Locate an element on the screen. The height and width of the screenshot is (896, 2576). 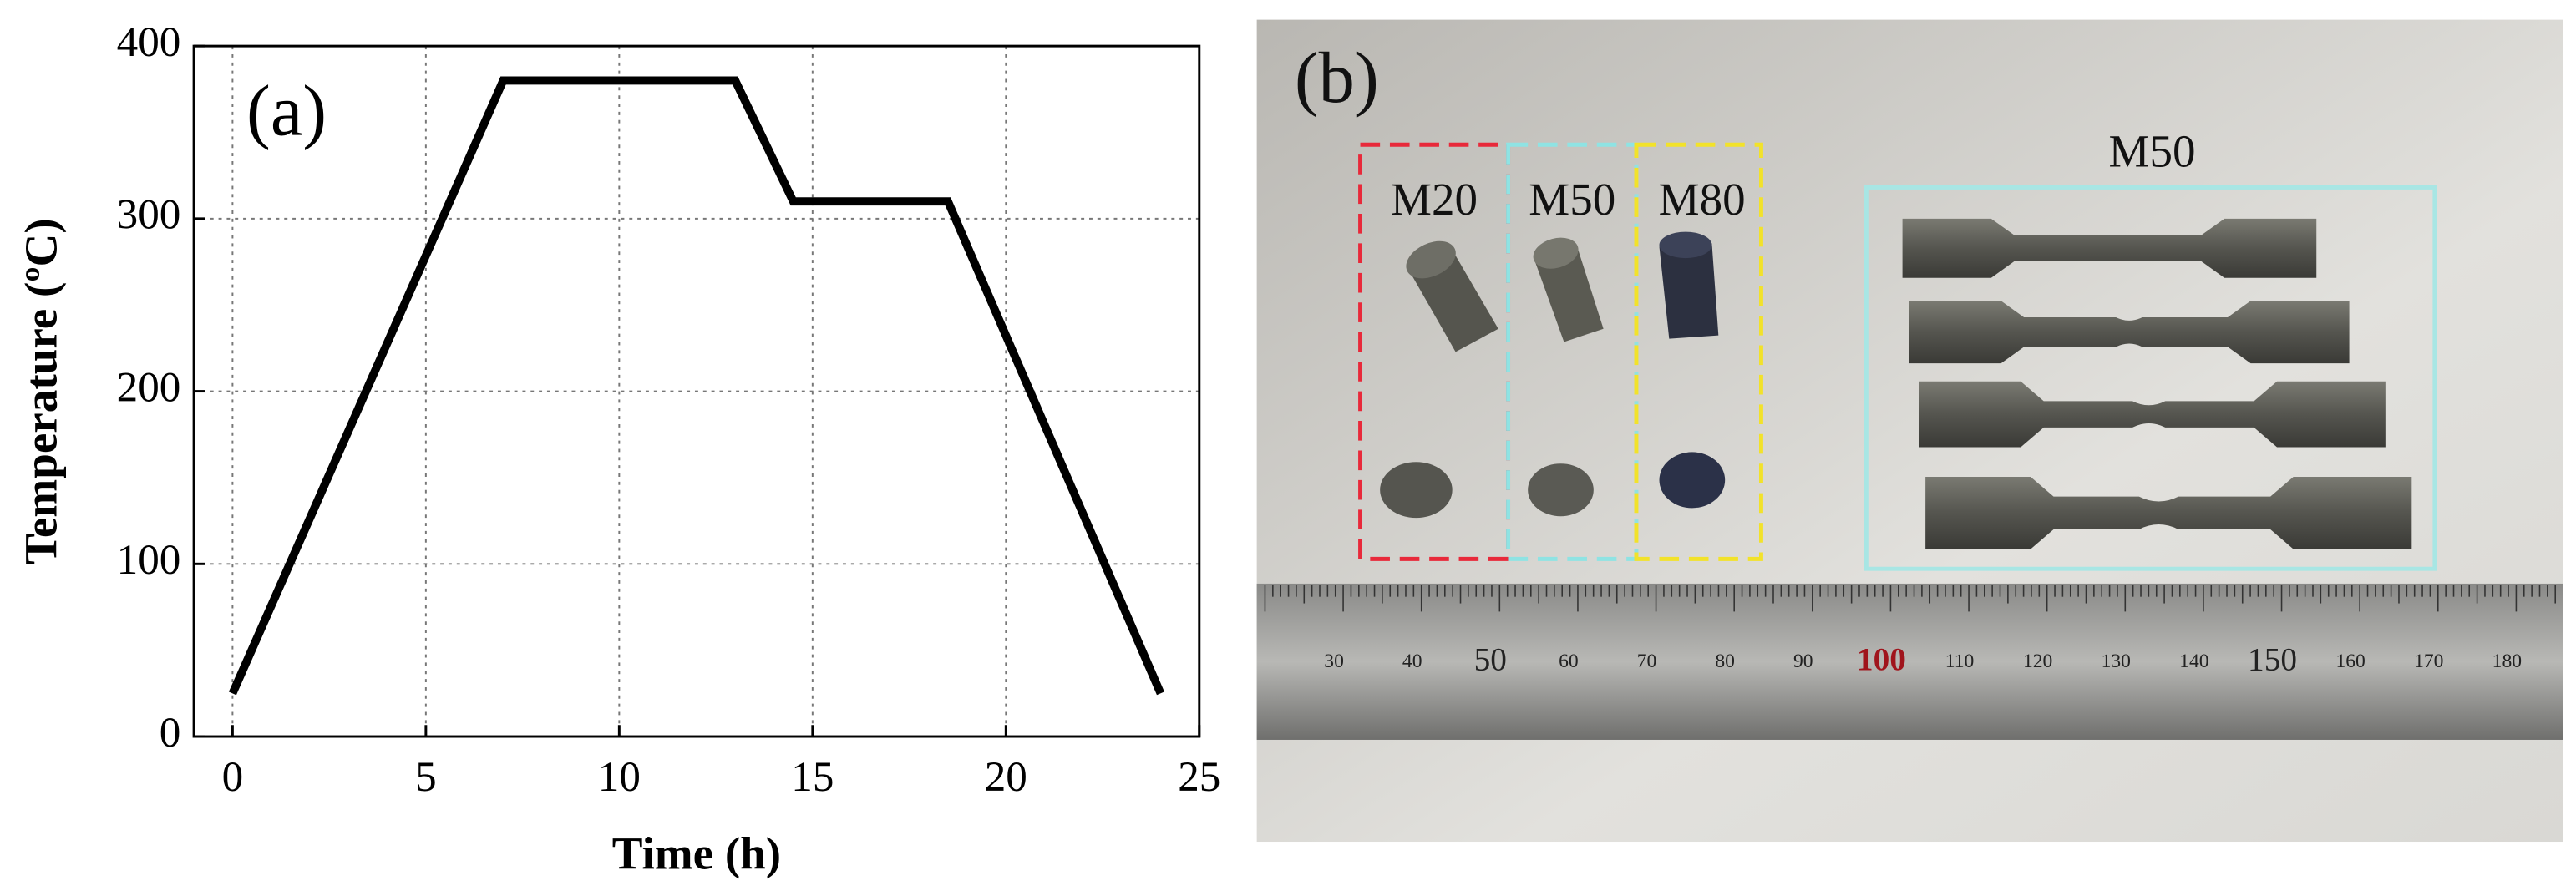
y-axis-label: Temperature (ºC) is located at coordinates (41, 391).